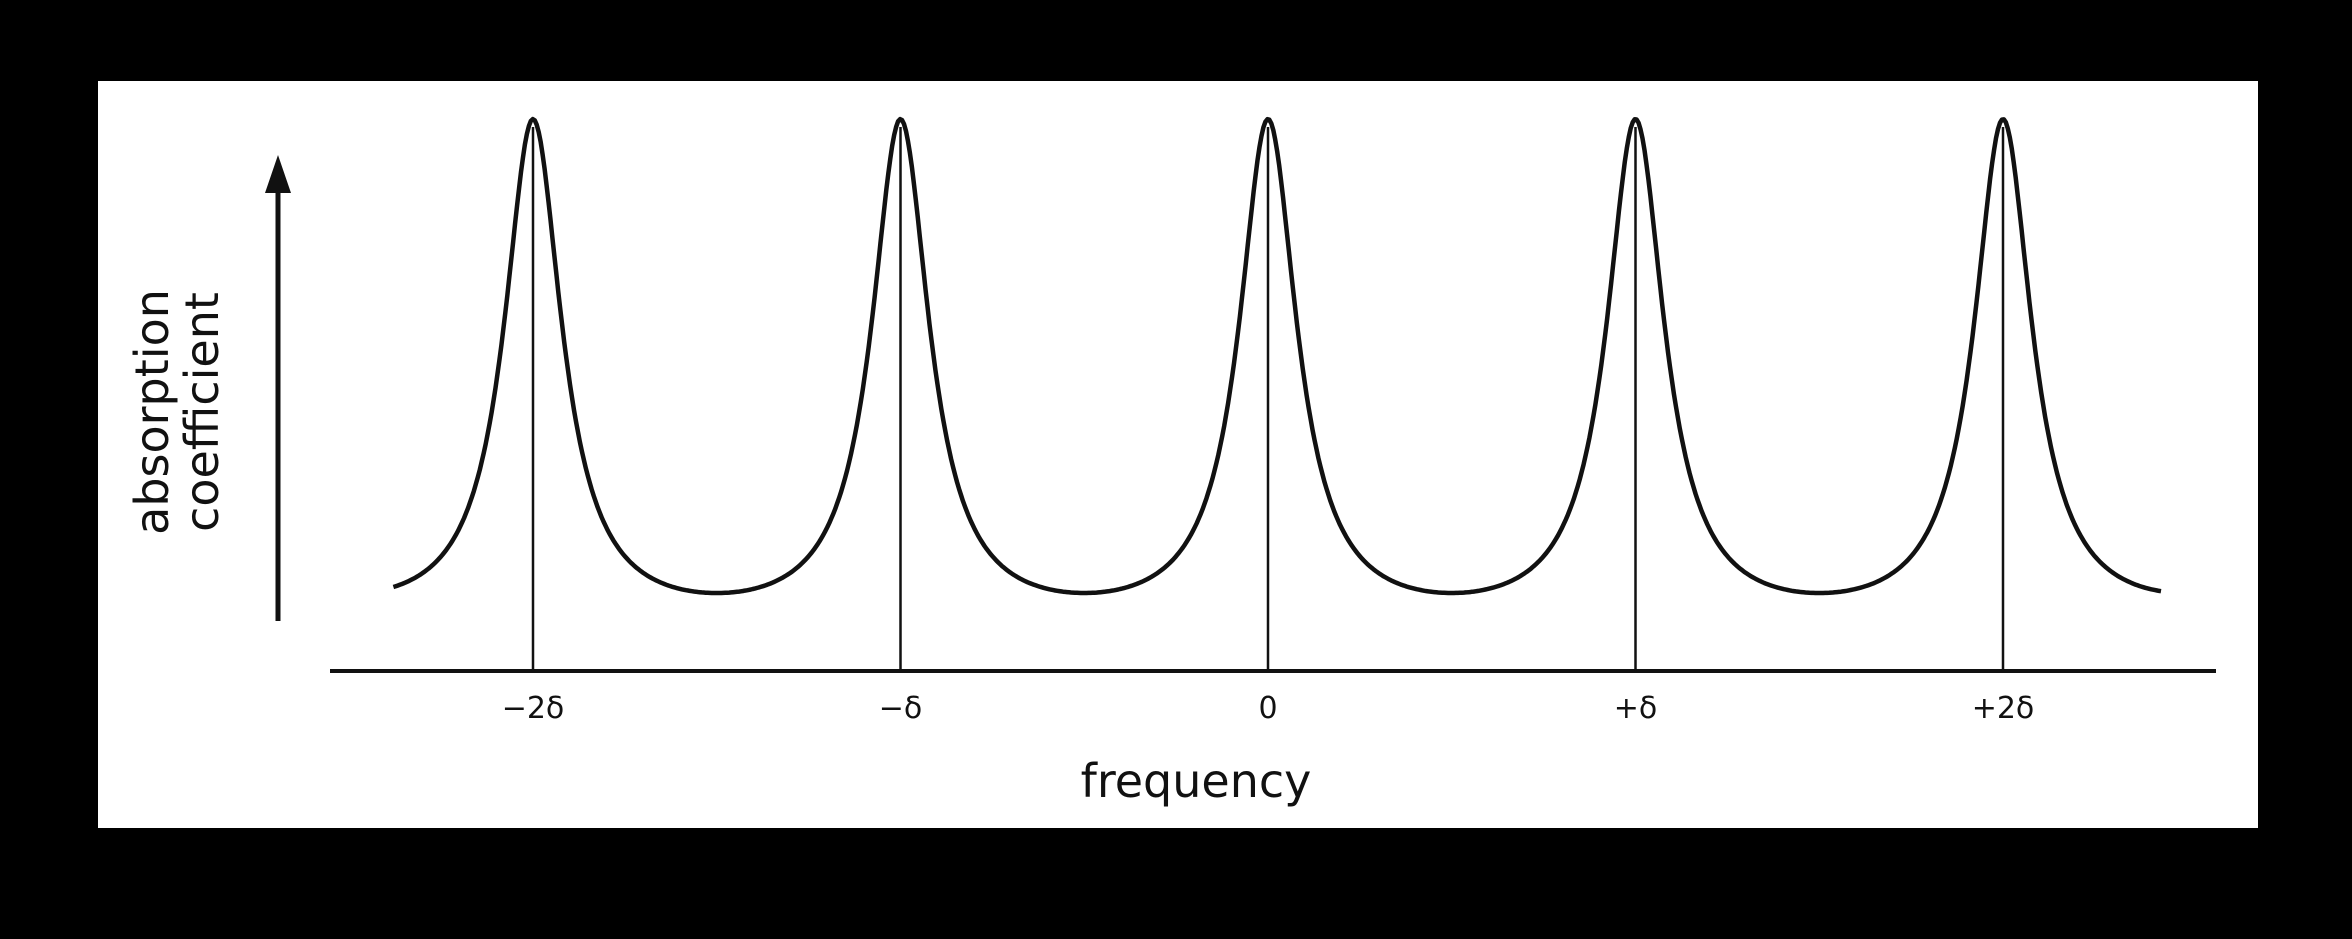 The width and height of the screenshot is (2352, 939). Describe the element at coordinates (152, 412) in the screenshot. I see `y-axis-label-line: absorption` at that location.